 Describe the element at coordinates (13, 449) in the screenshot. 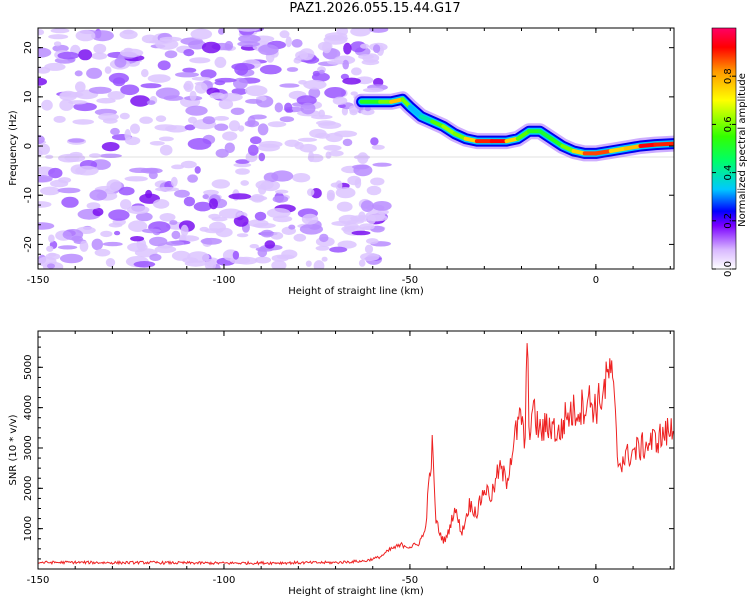

I see `snr-y-axis-label: SNR (10 * v/v)` at that location.